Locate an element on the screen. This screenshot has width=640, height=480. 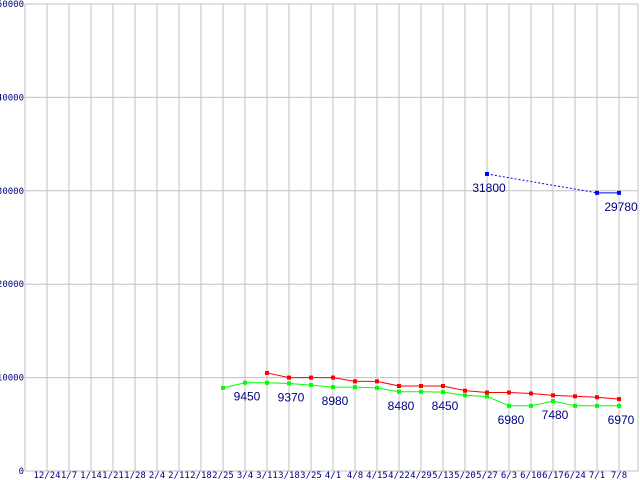
x-tick-label: 4/15 is located at coordinates (377, 475).